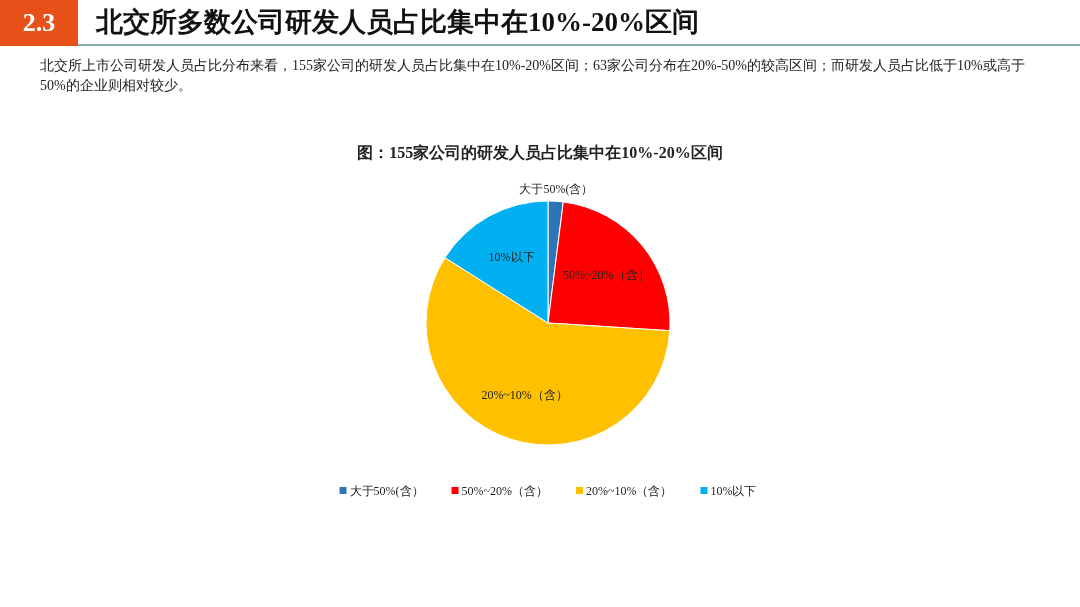  What do you see at coordinates (386, 491) in the screenshot?
I see `legend-label: 大于50%(含）` at bounding box center [386, 491].